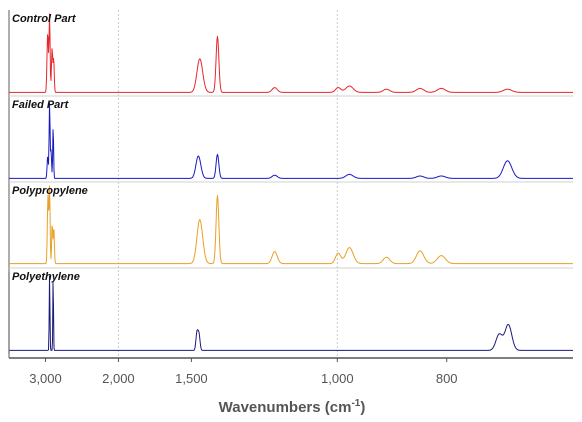 The height and width of the screenshot is (422, 582). What do you see at coordinates (46, 277) in the screenshot?
I see `series-label: Polyethylene` at bounding box center [46, 277].